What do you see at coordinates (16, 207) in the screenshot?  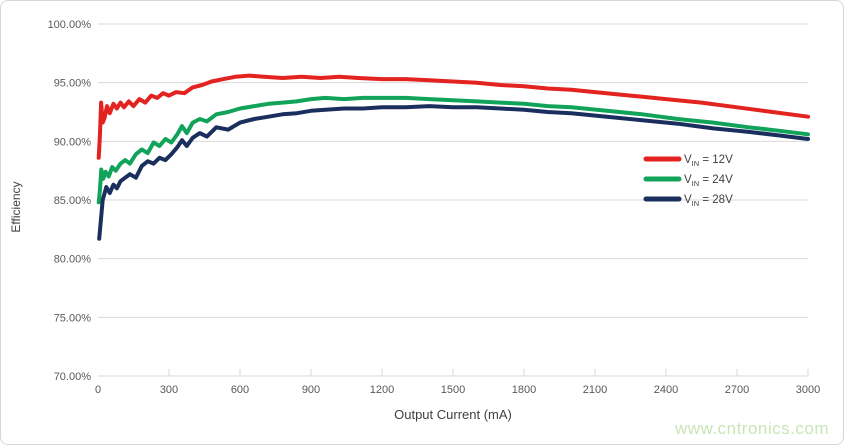 I see `y-axis-title: Efficiency` at bounding box center [16, 207].